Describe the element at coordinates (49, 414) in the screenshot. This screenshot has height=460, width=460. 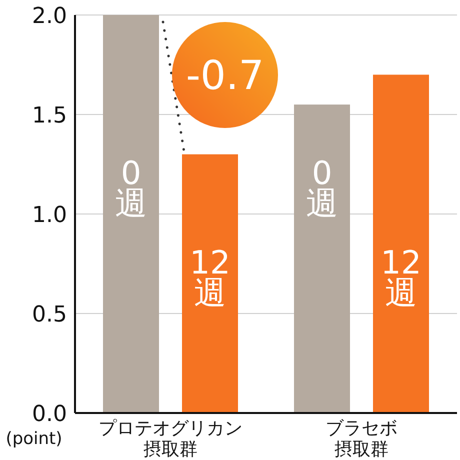
I see `y-tick-label: 0.0` at that location.